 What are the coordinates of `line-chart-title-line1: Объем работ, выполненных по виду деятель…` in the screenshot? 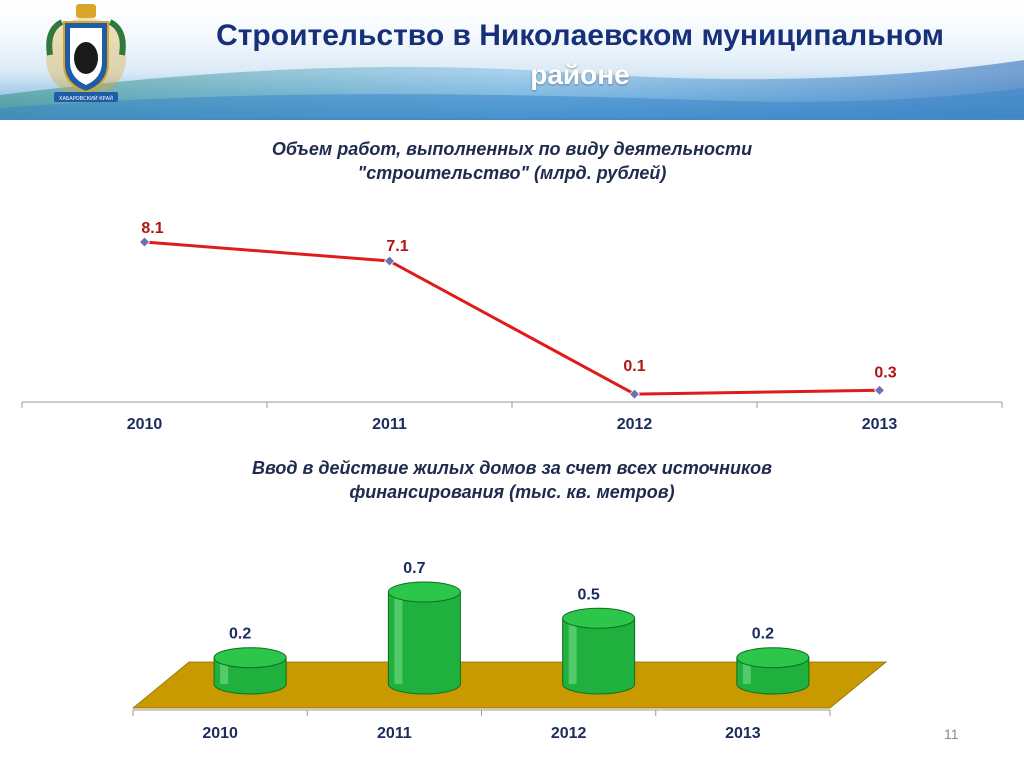 It's located at (512, 149).